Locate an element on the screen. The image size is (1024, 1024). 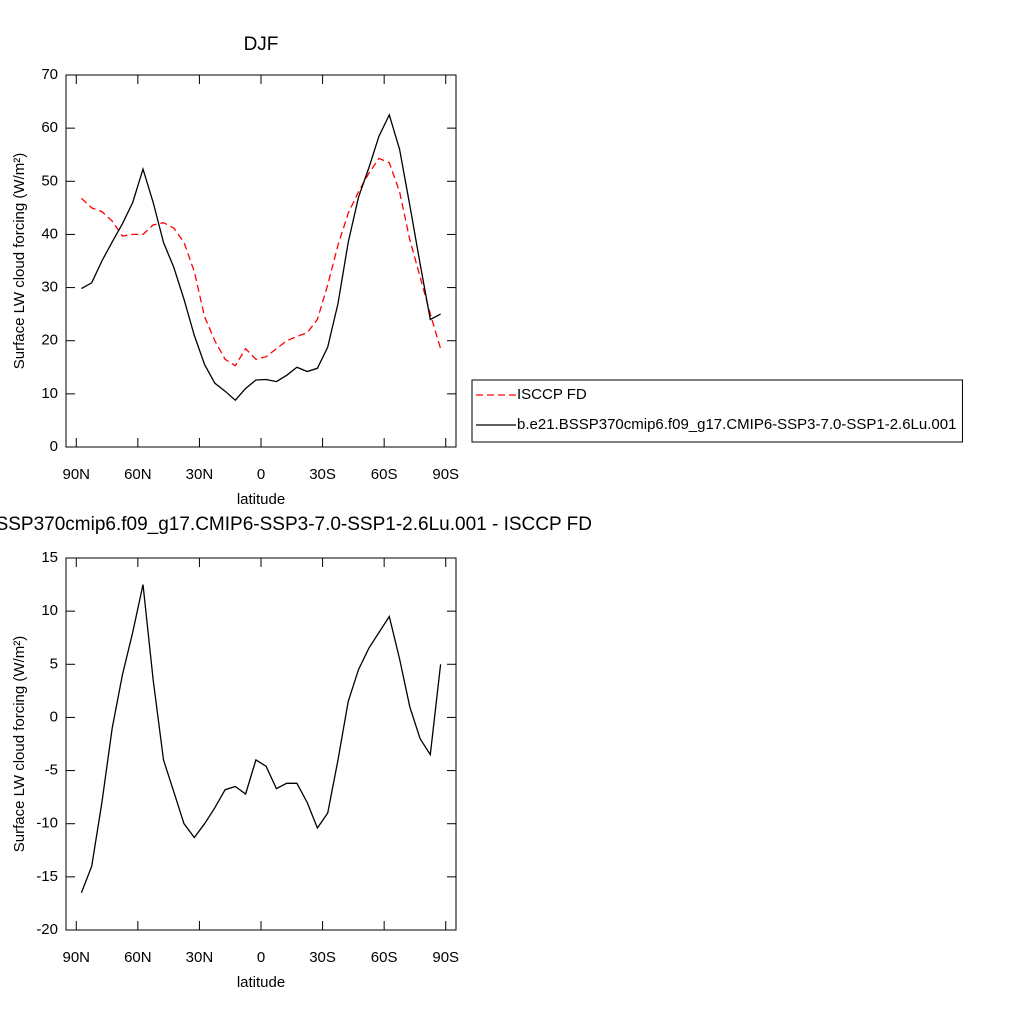
legend-label: ISCCP FD is located at coordinates (552, 394).